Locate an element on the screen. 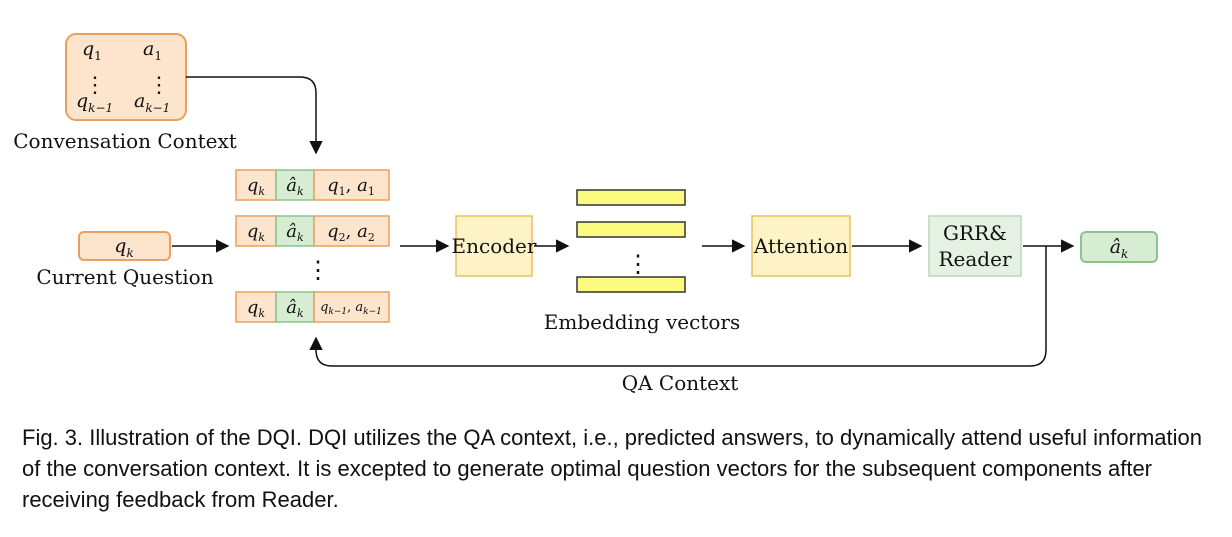  svg-text: a1 is located at coordinates (152, 50).